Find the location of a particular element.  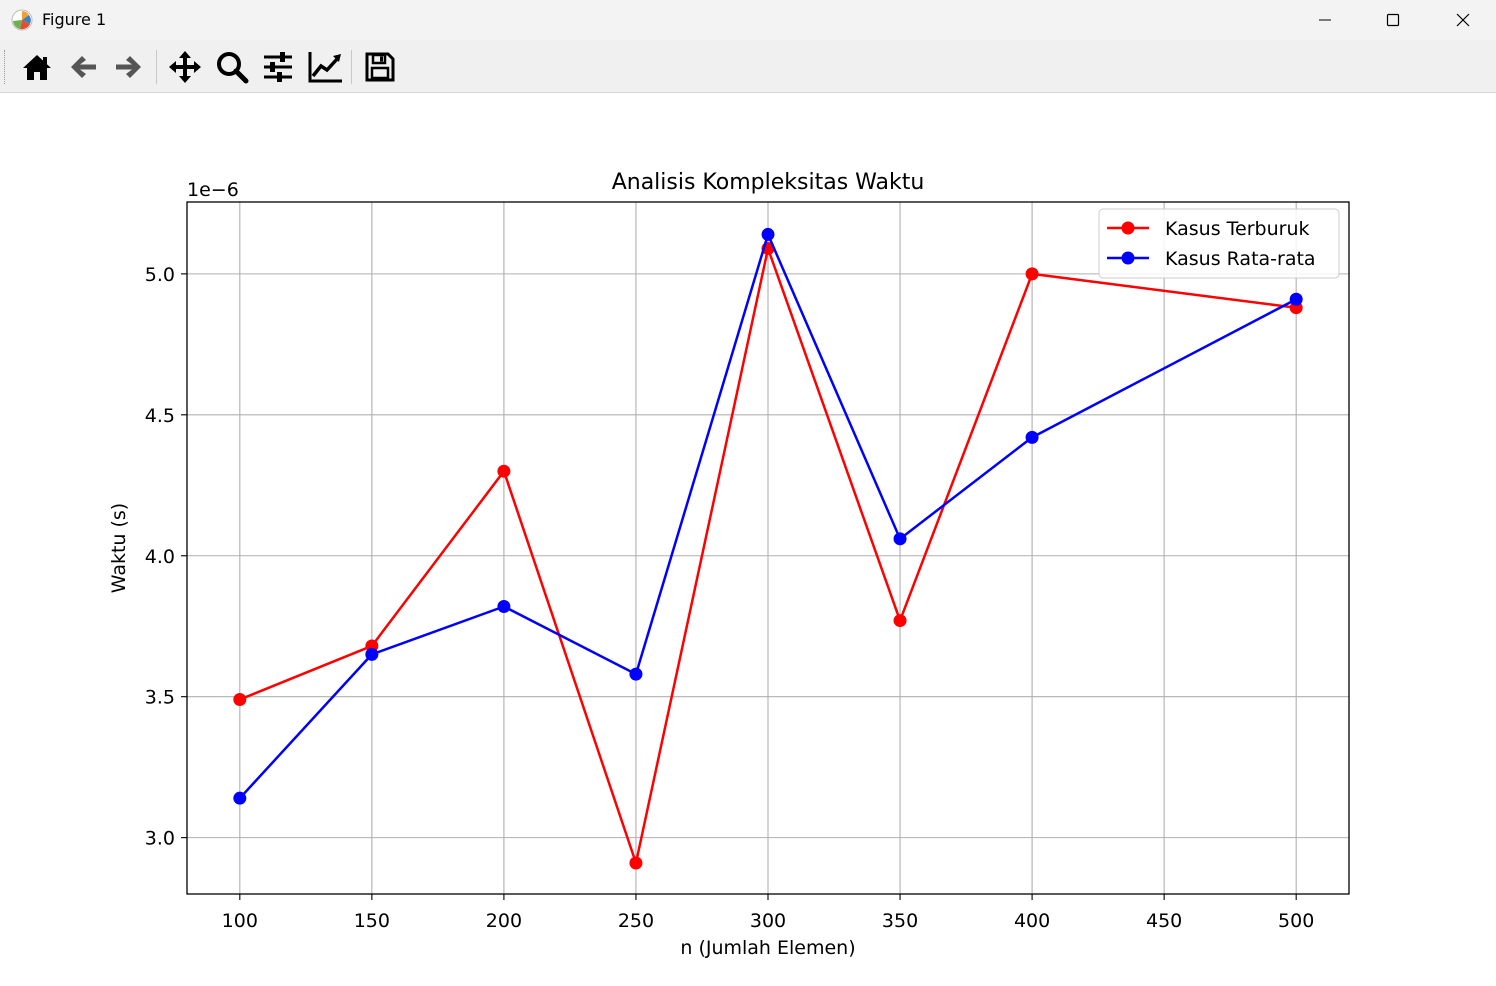

minimize-button is located at coordinates (1325, 20).